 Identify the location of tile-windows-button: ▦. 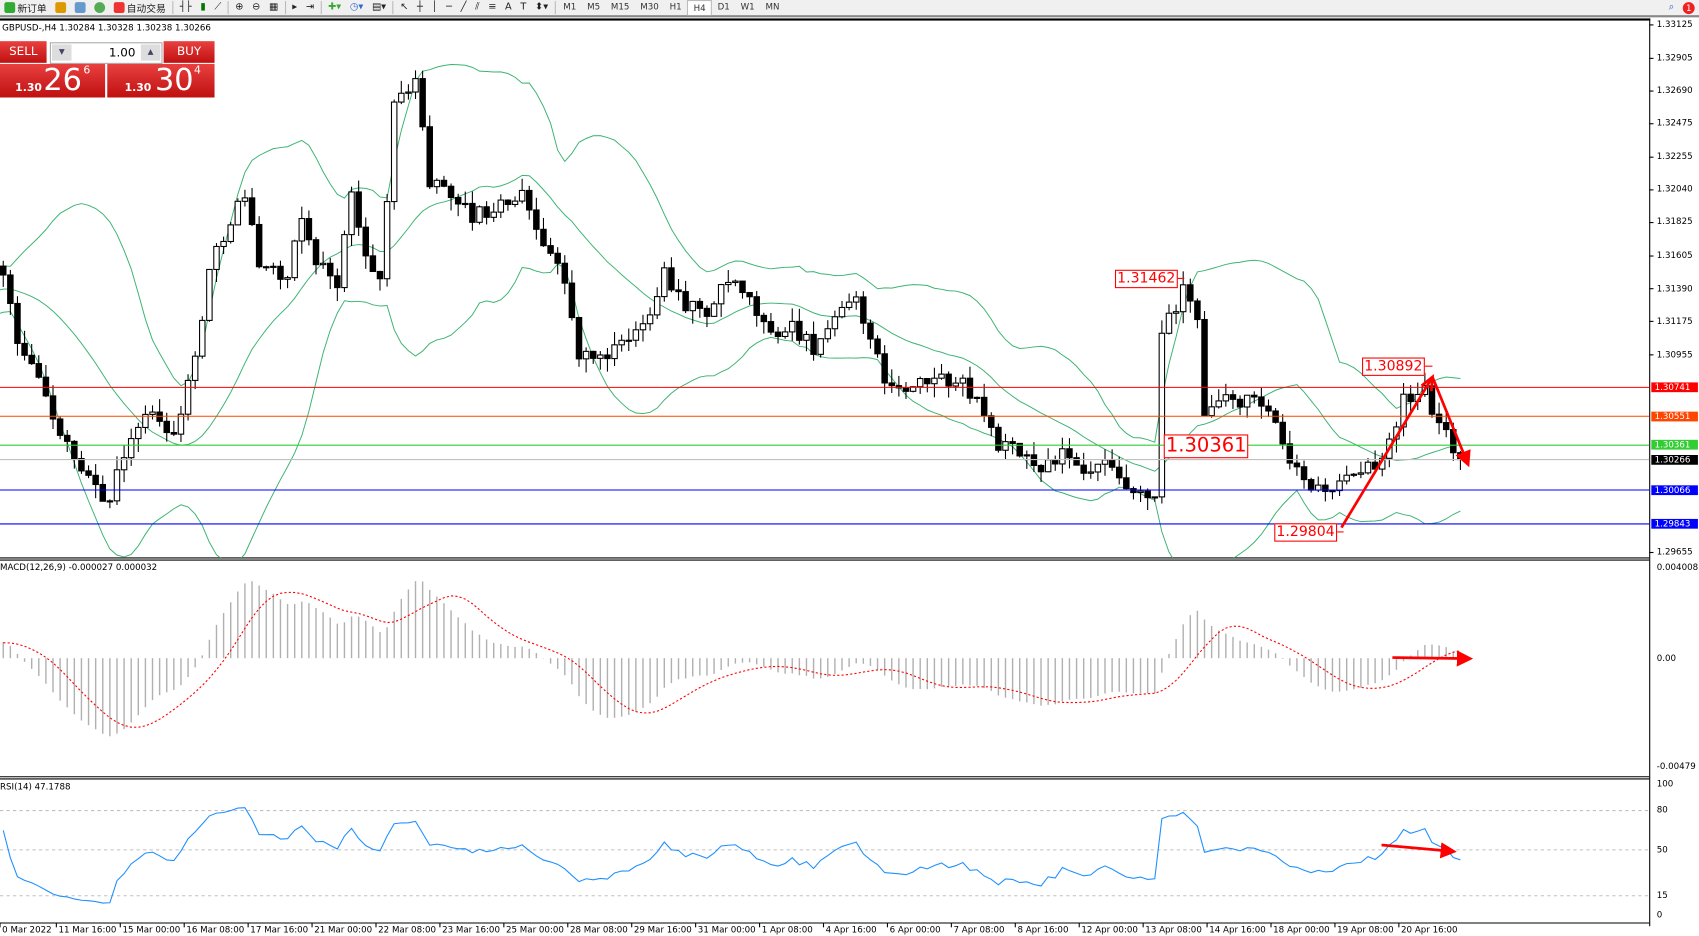
(273, 7).